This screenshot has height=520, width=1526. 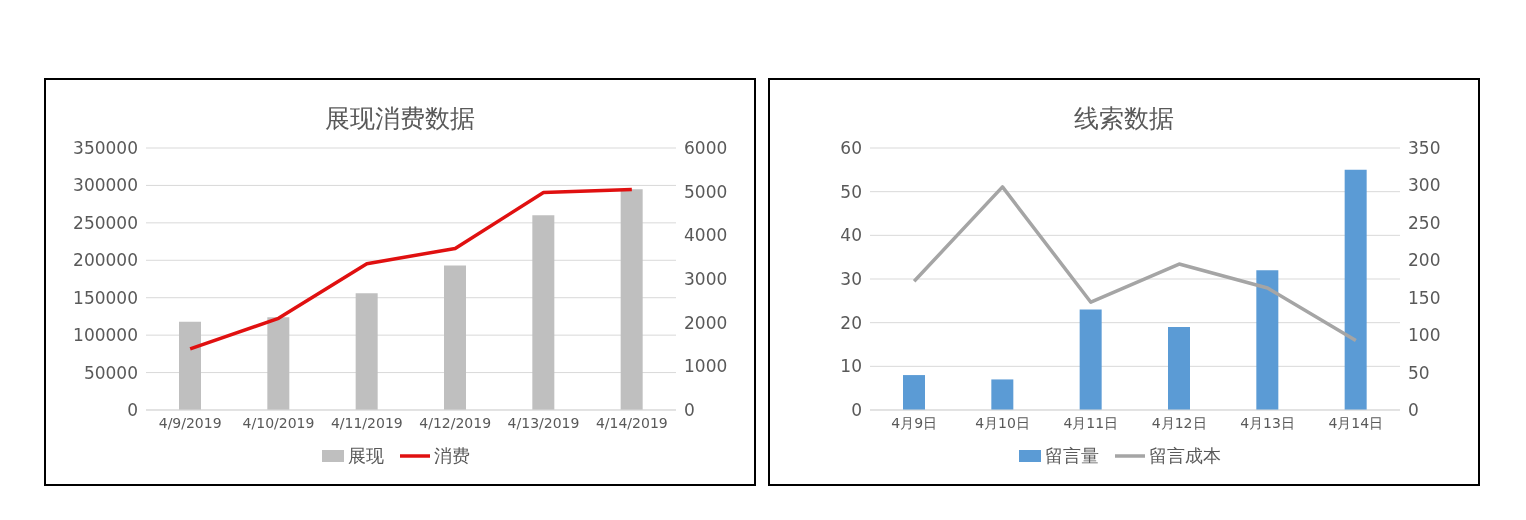 I want to click on y2-tick-label: 100, so click(x=1424, y=335).